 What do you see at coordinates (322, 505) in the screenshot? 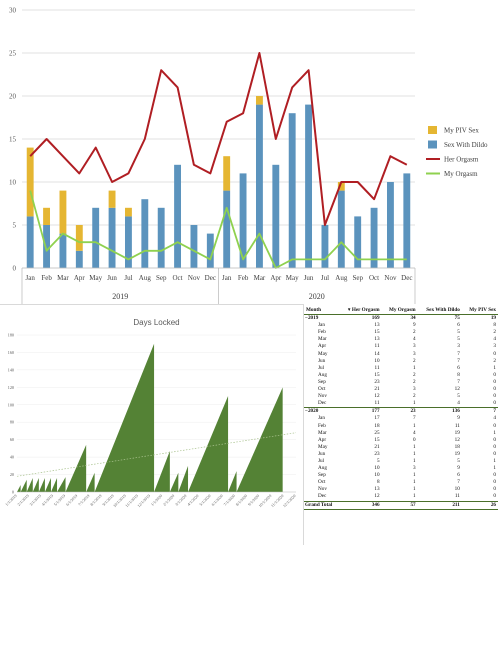
I see `pivot-row-label: Grand Total` at bounding box center [322, 505].